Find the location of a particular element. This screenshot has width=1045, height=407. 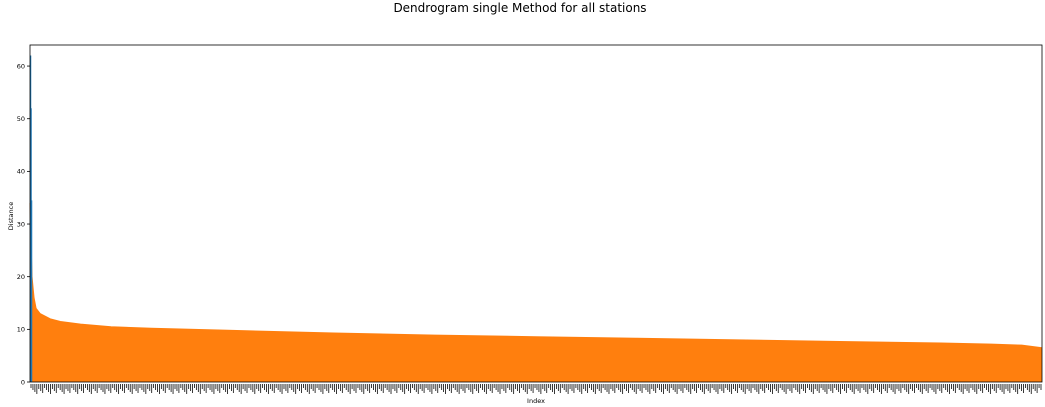

y-tick-label: 40 is located at coordinates (21, 172).